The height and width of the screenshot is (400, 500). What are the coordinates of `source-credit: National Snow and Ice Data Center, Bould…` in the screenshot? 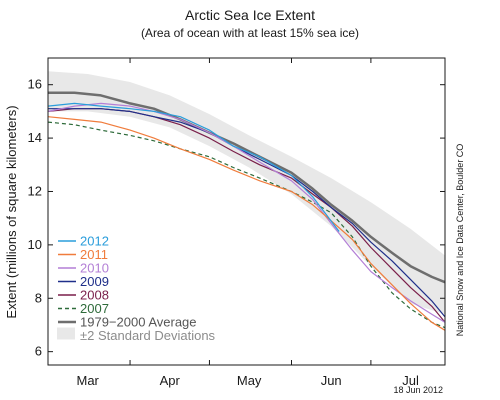 It's located at (460, 240).